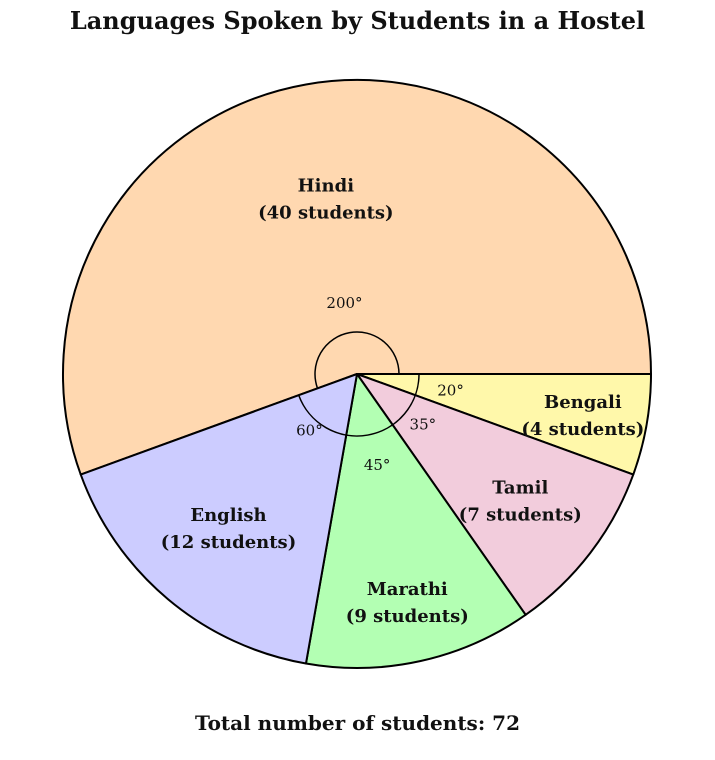 The height and width of the screenshot is (760, 715). I want to click on pie-slice-tamil, so click(495, 494).